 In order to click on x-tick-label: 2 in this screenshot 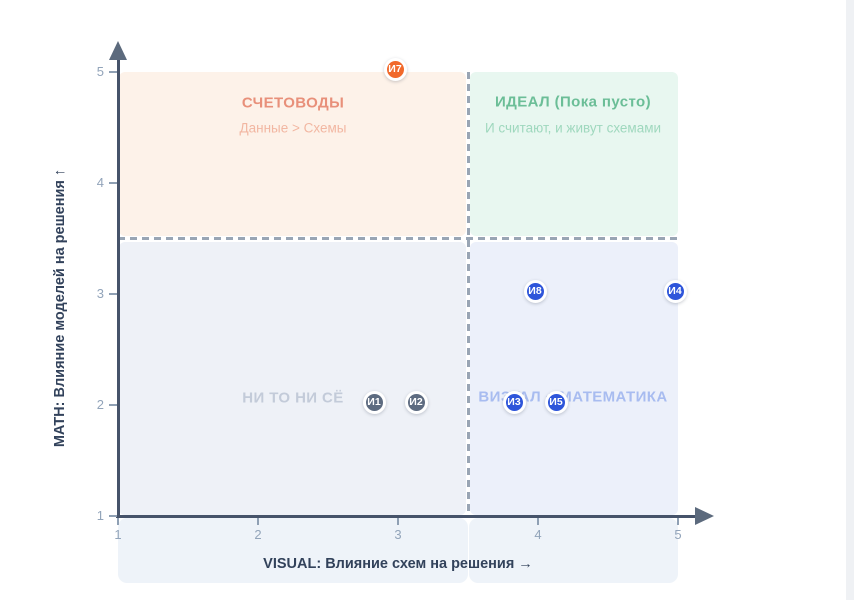, I will do `click(258, 534)`.